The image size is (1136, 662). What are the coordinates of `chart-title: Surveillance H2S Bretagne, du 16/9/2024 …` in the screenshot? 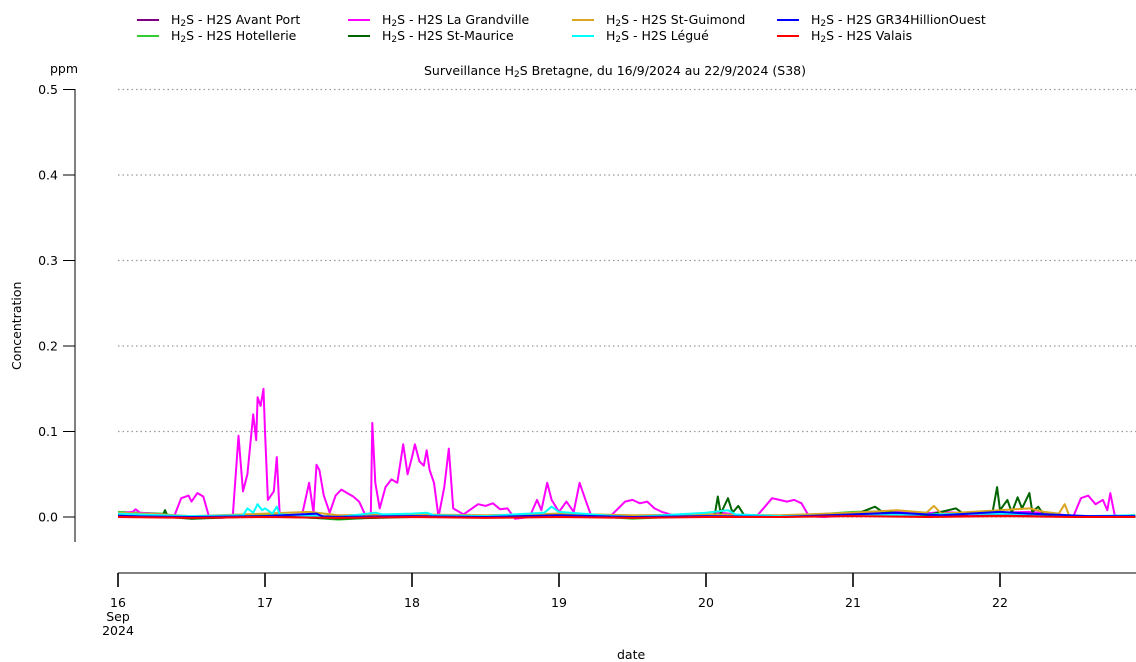 It's located at (615, 71).